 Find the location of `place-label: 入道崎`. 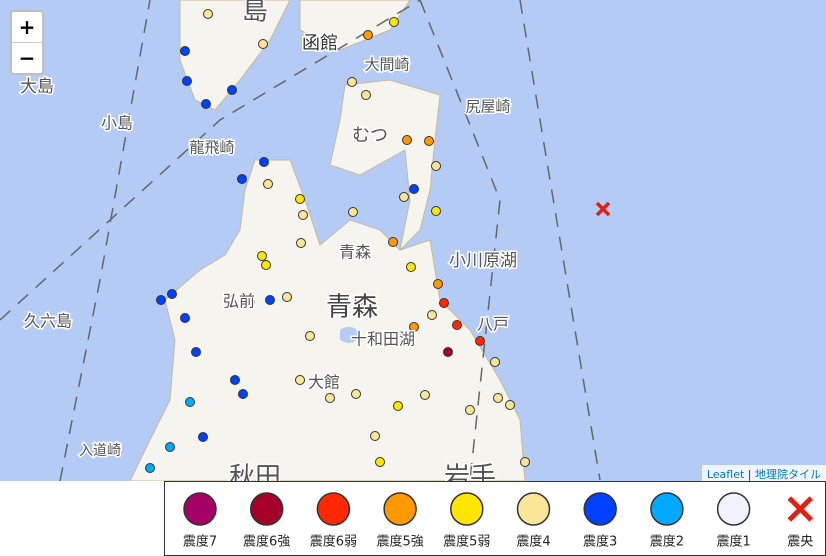

place-label: 入道崎 is located at coordinates (100, 451).